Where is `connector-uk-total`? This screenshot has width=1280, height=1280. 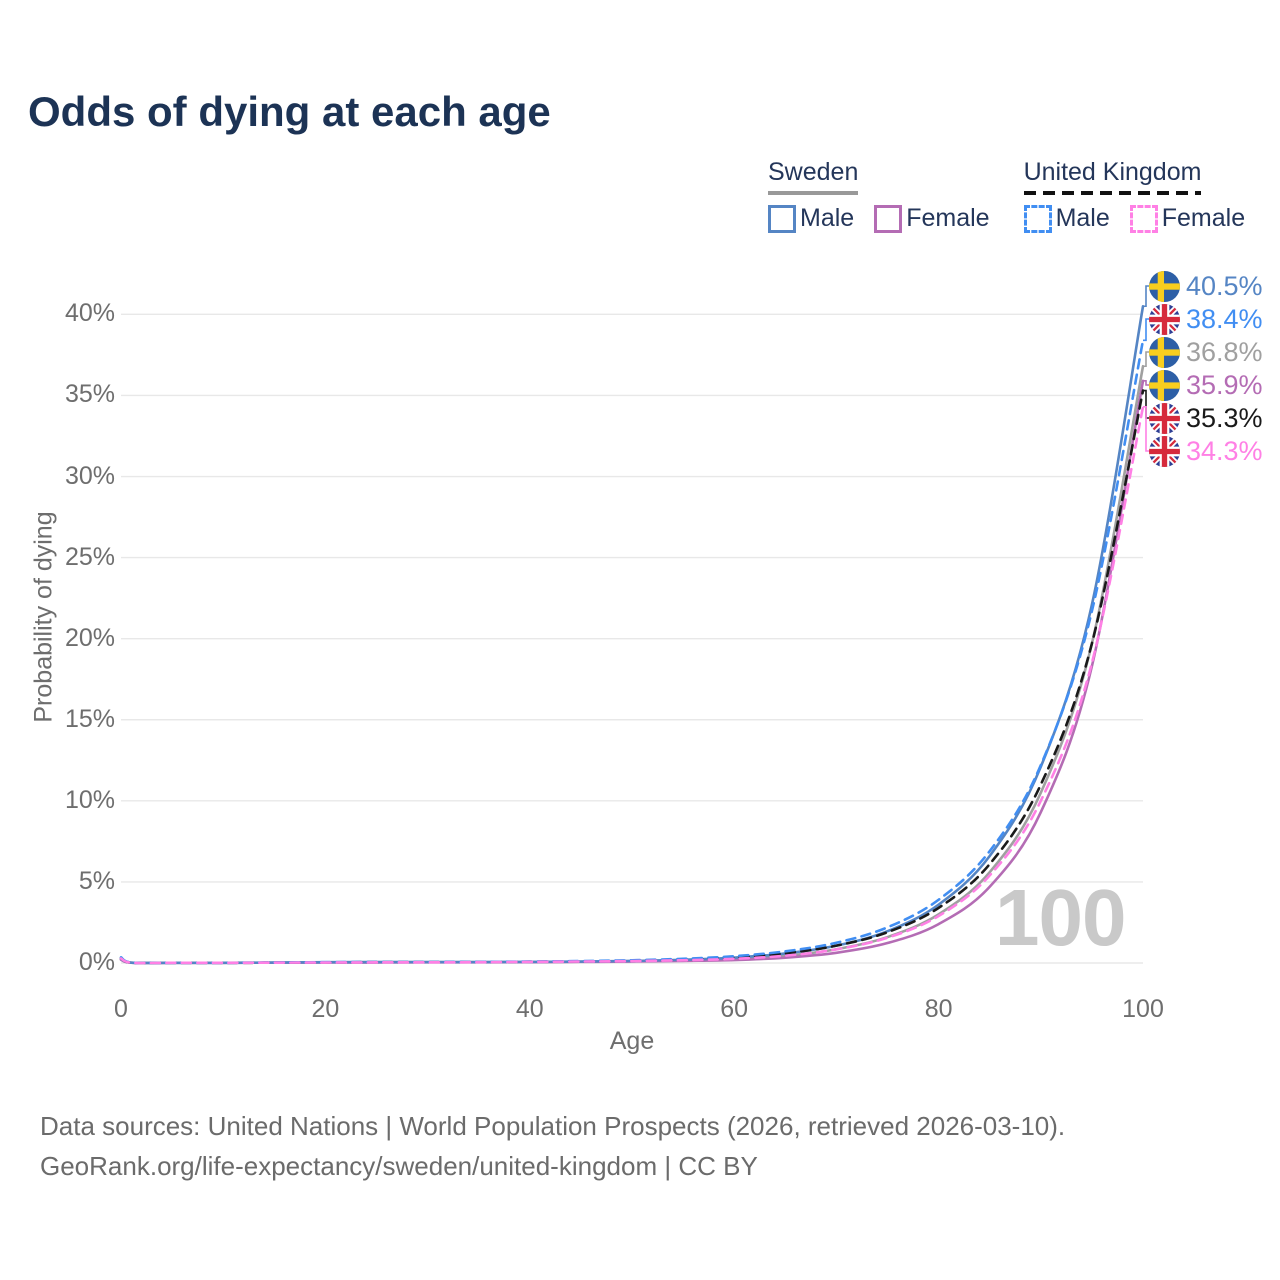
connector-uk-total is located at coordinates (1146, 404).